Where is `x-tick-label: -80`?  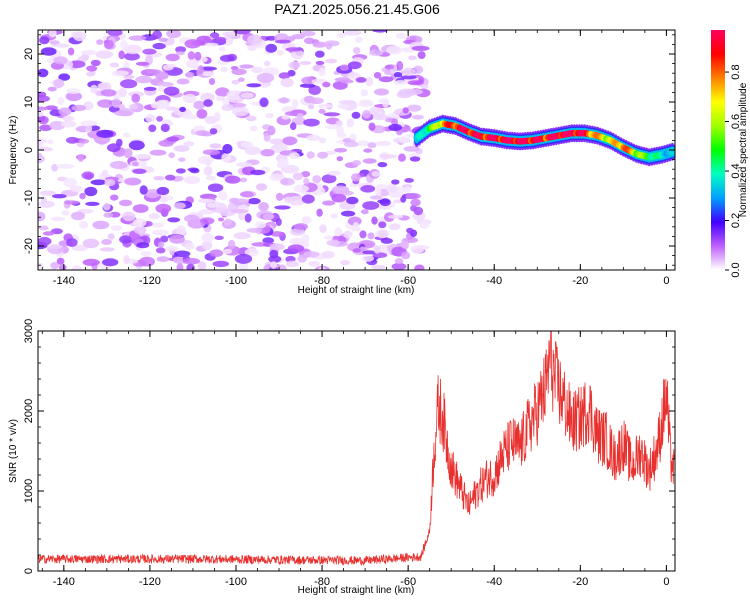
x-tick-label: -80 is located at coordinates (322, 582).